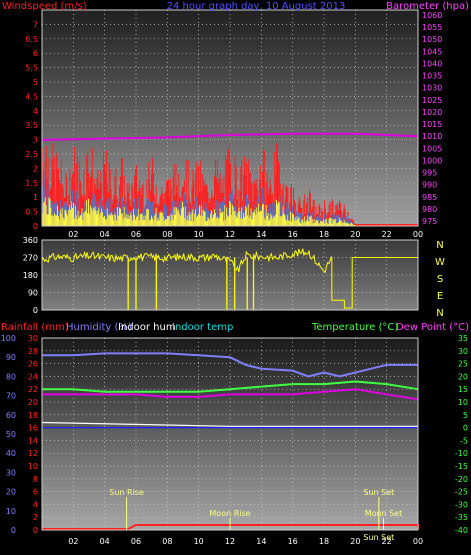  I want to click on climate-x-tick-label: 02, so click(73, 541).